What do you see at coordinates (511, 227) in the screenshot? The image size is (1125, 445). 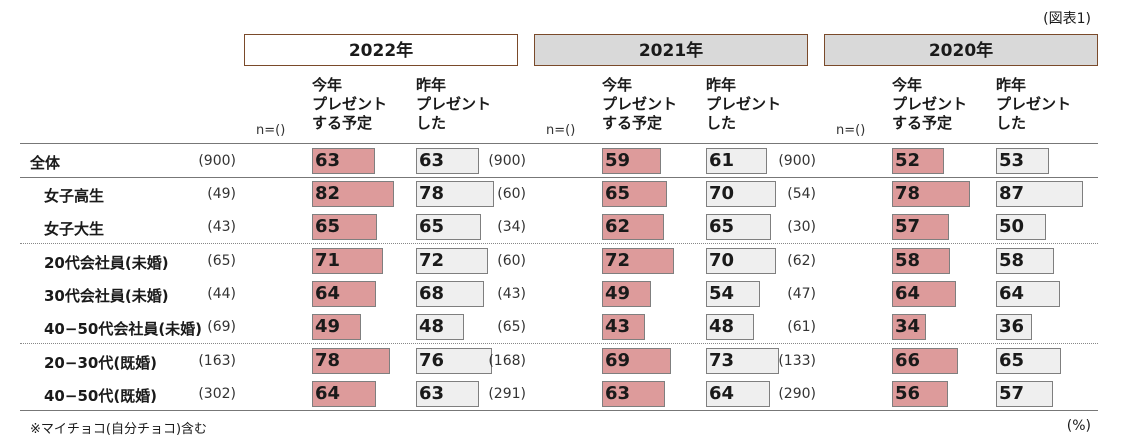 I see `sample-size: (34)` at bounding box center [511, 227].